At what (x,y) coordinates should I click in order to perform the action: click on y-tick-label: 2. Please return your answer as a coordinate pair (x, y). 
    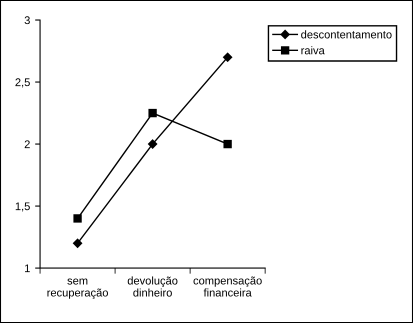
    Looking at the image, I should click on (27, 144).